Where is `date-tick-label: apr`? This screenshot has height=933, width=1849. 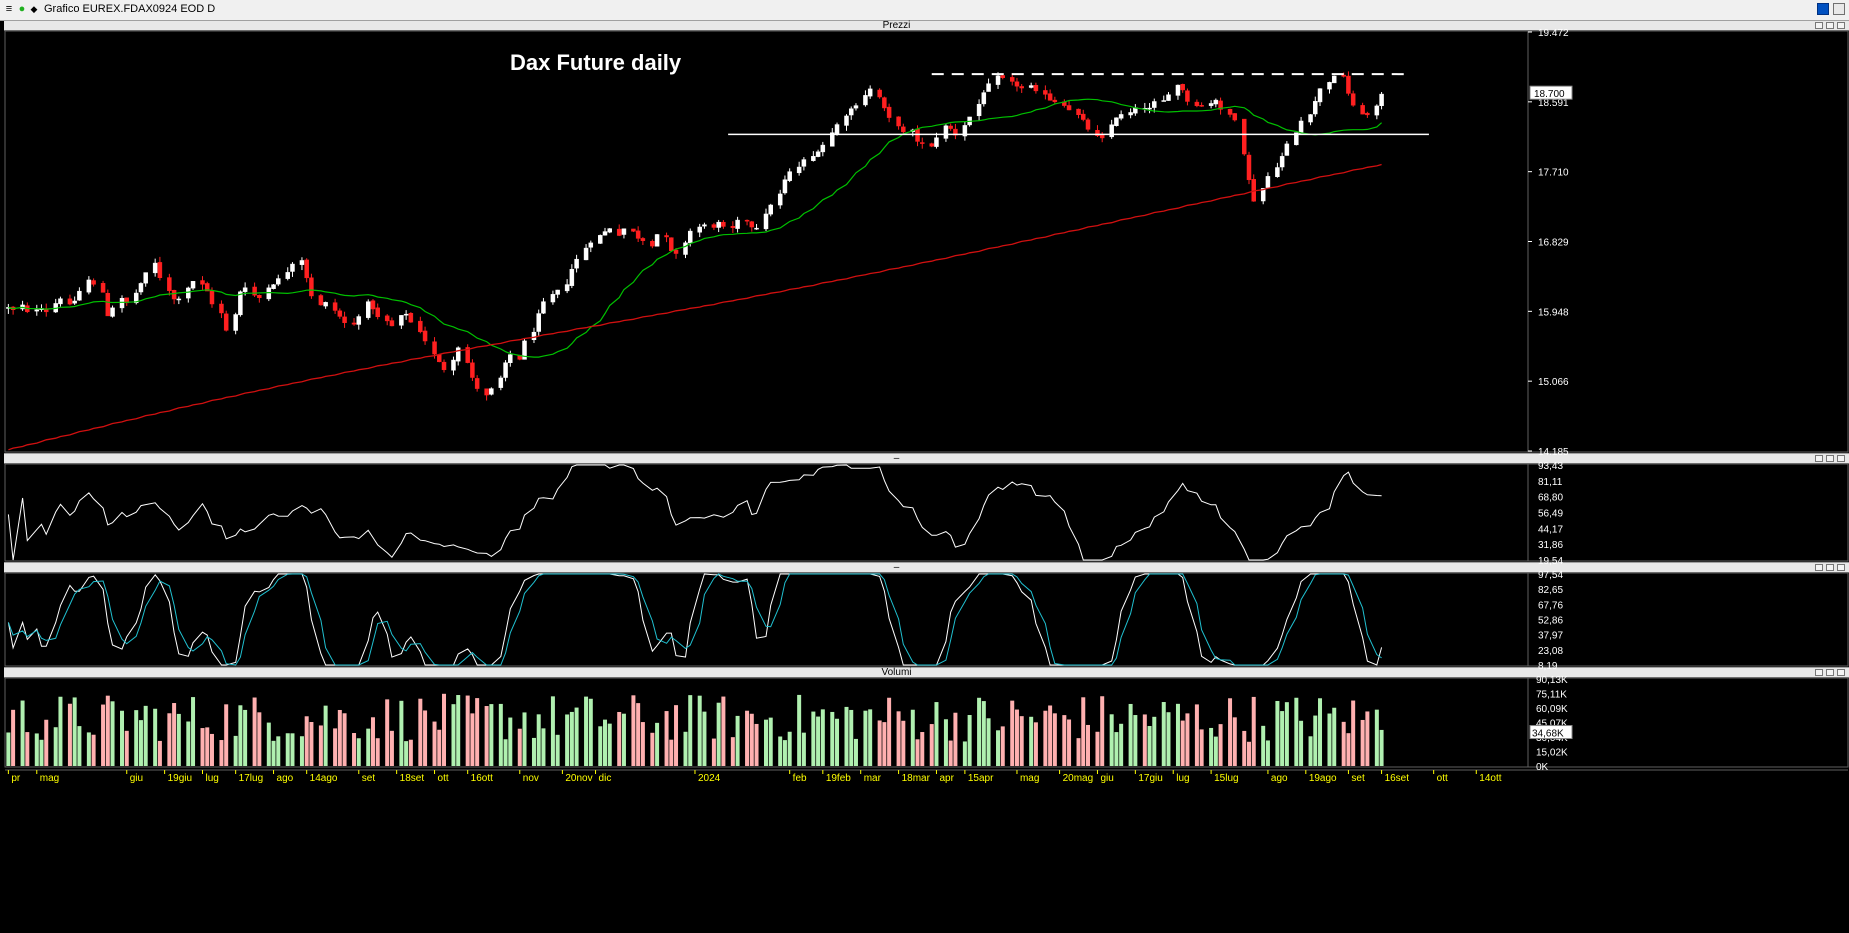
date-tick-label: apr is located at coordinates (946, 778).